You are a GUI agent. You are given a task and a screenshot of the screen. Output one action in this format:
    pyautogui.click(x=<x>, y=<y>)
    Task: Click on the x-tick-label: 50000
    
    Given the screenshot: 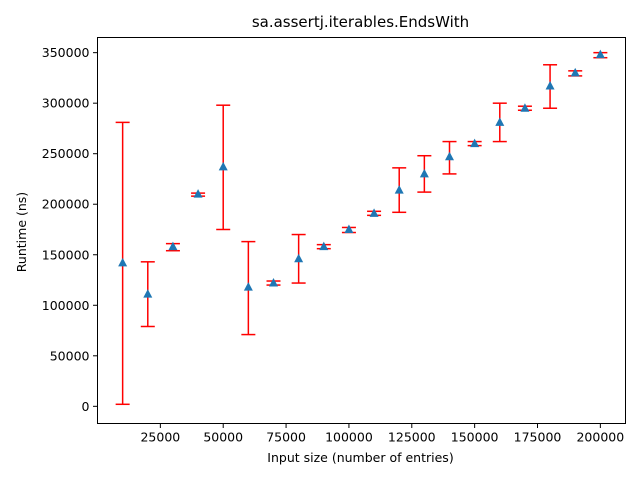 What is the action you would take?
    pyautogui.click(x=223, y=437)
    